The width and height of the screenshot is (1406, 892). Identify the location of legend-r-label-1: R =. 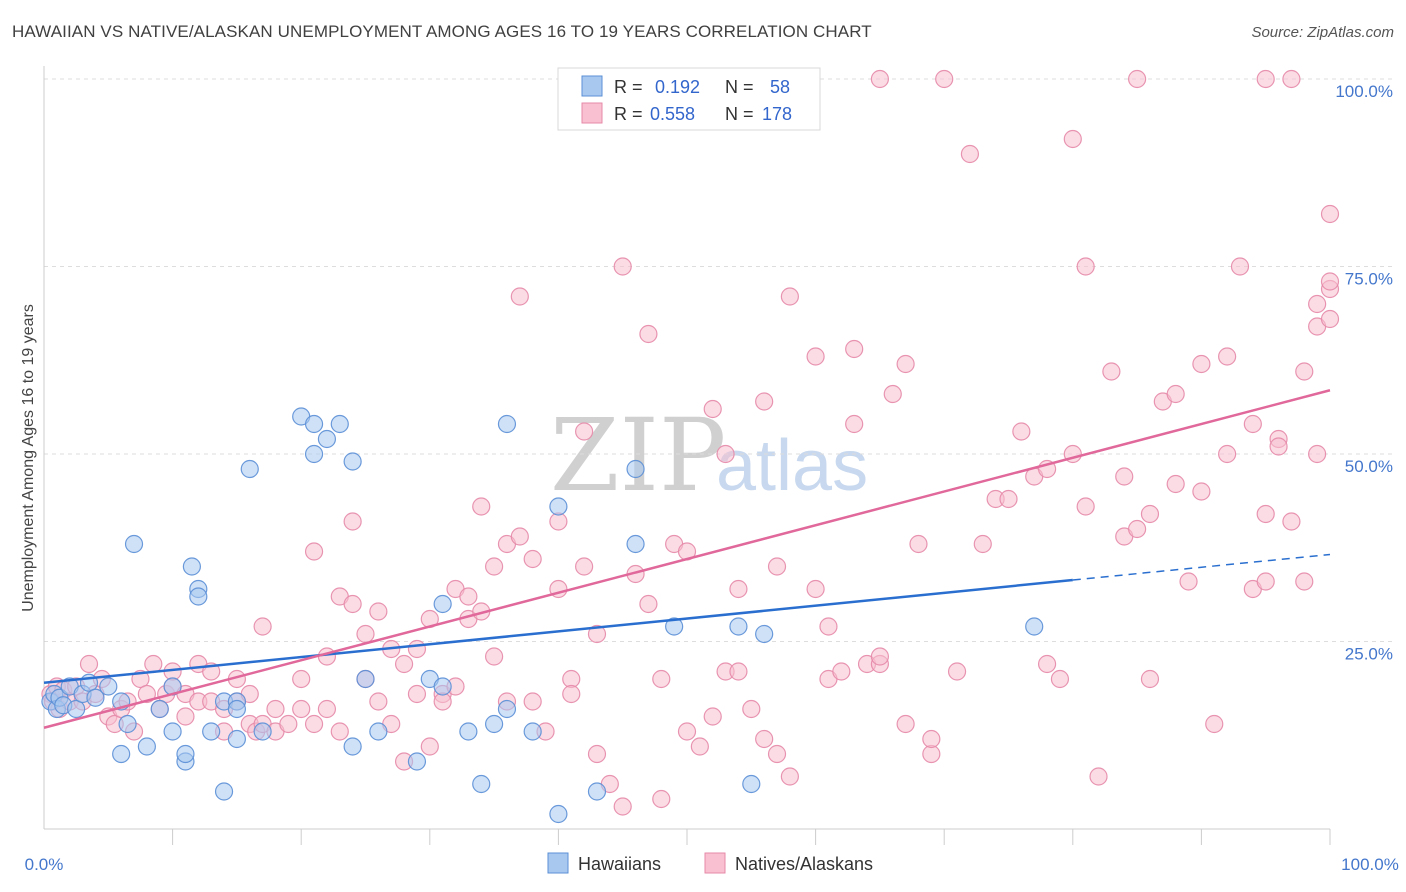
(628, 87).